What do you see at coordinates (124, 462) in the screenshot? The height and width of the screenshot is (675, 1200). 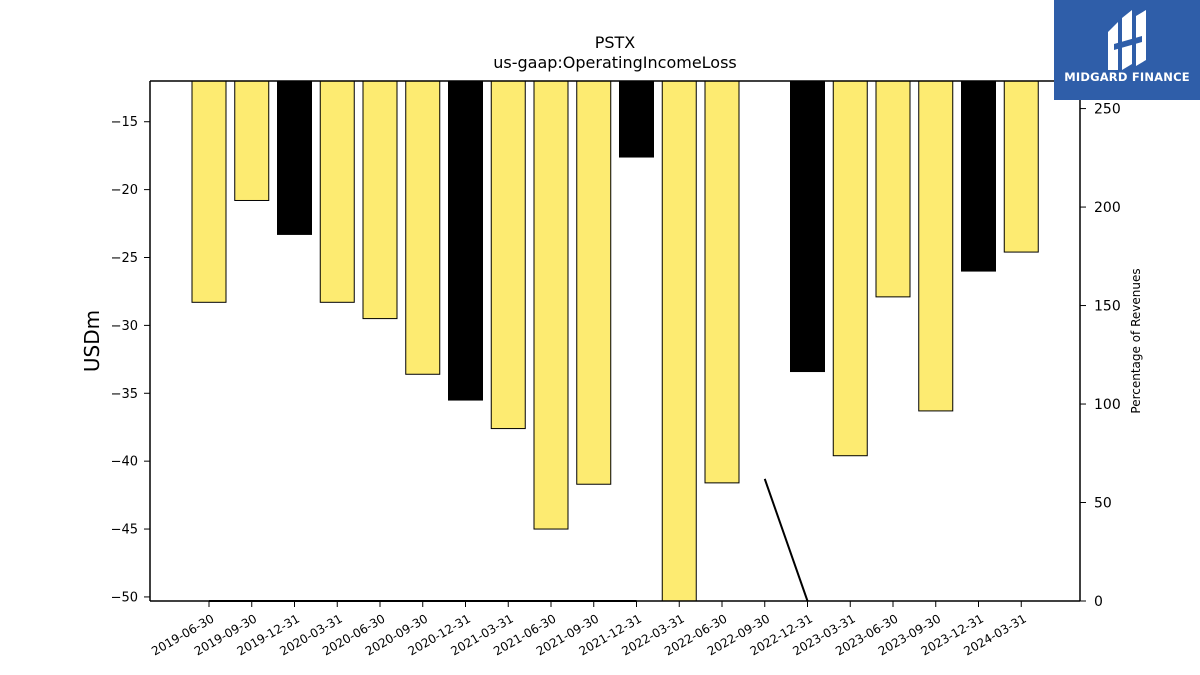 I see `y-tick-label: −40` at bounding box center [124, 462].